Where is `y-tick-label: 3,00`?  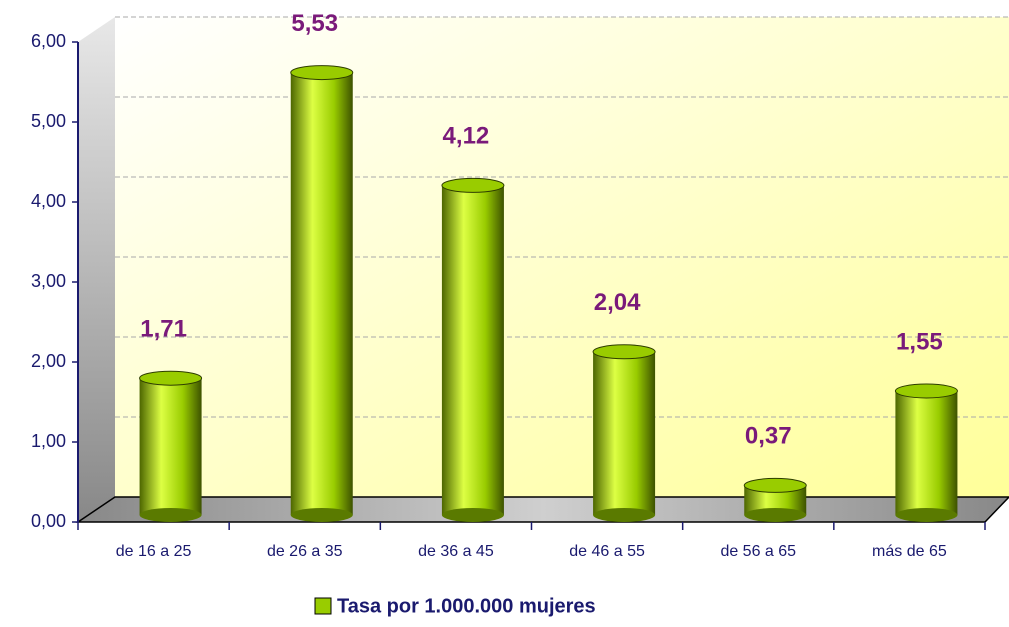 y-tick-label: 3,00 is located at coordinates (48, 281).